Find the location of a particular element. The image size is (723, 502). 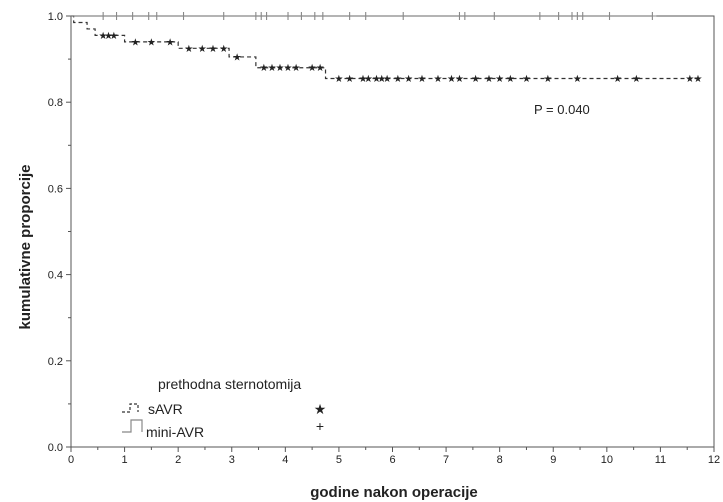

legend-label-mini-avr: mini-AVR is located at coordinates (175, 432).